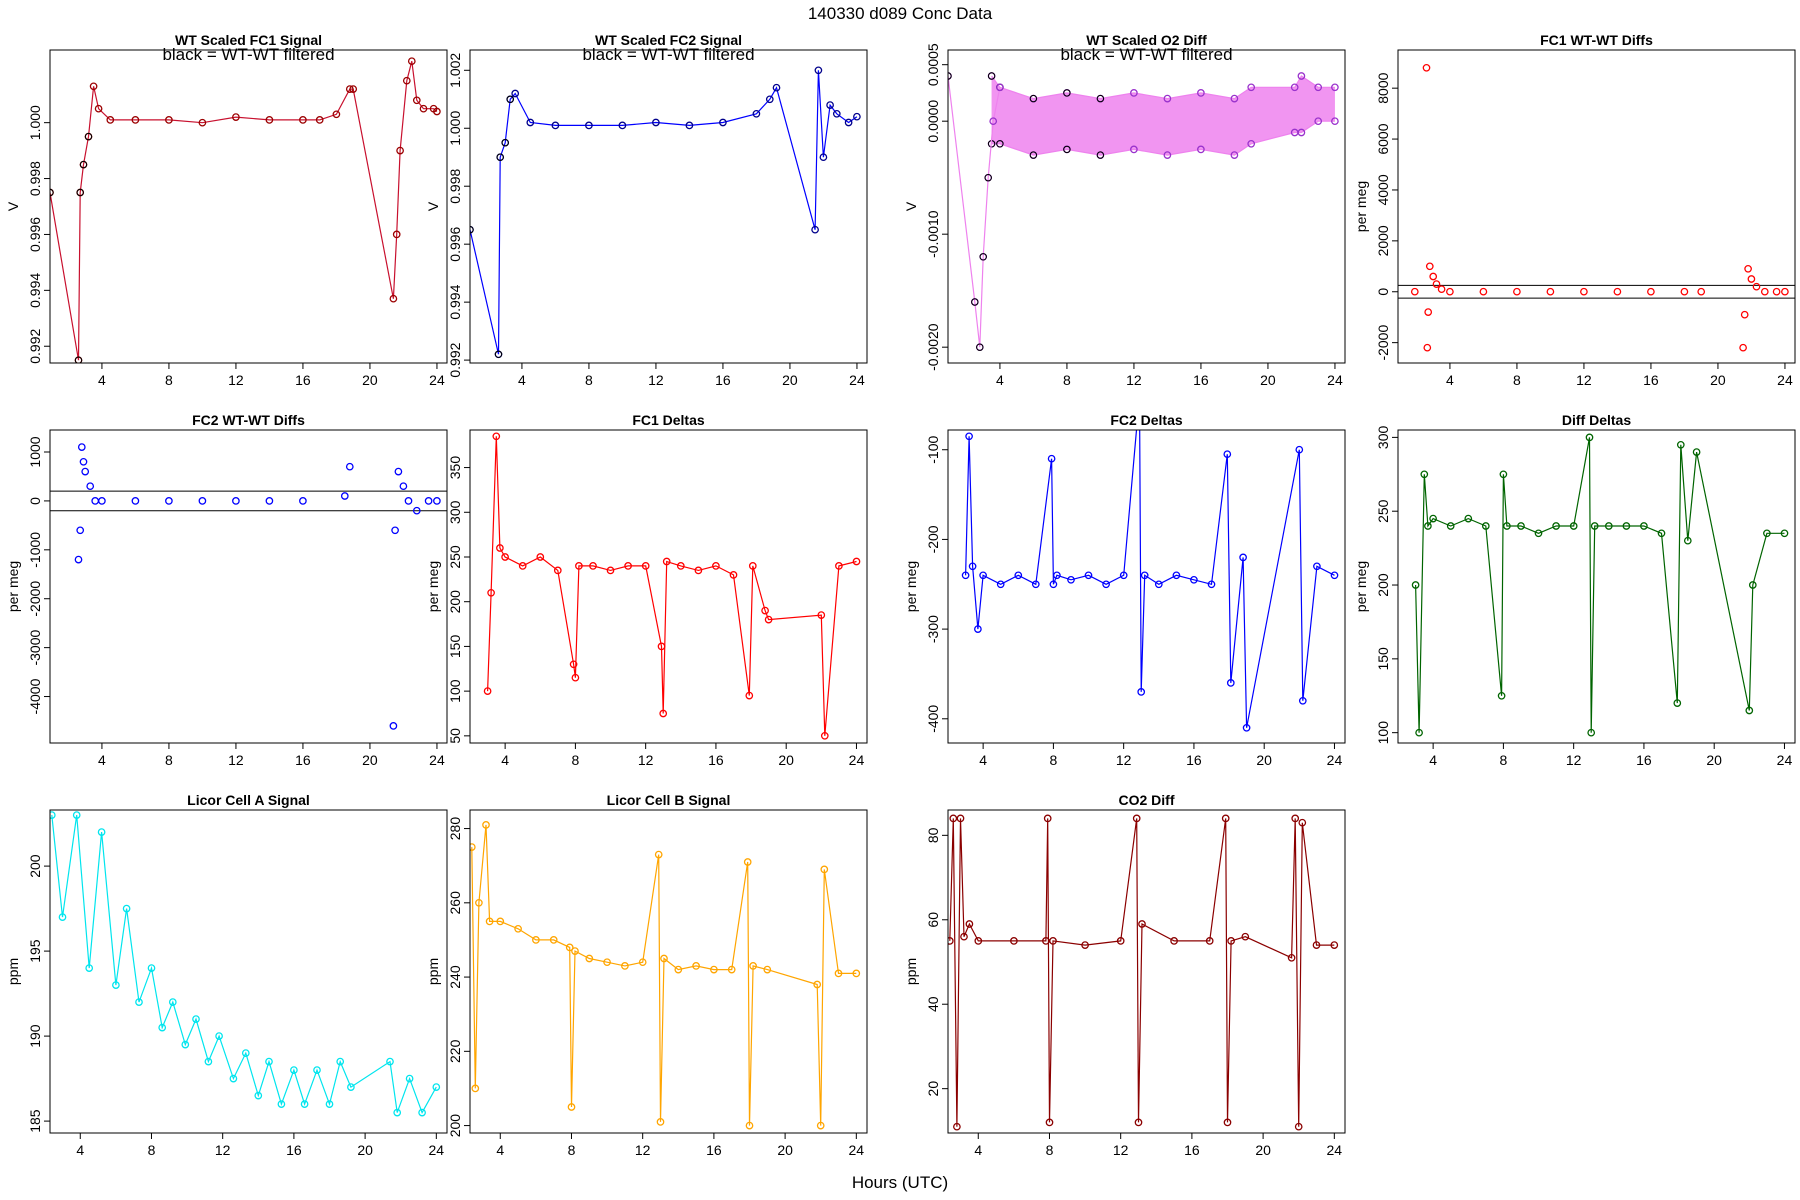  What do you see at coordinates (455, 903) in the screenshot?
I see `y-tick-label: 260` at bounding box center [455, 903].